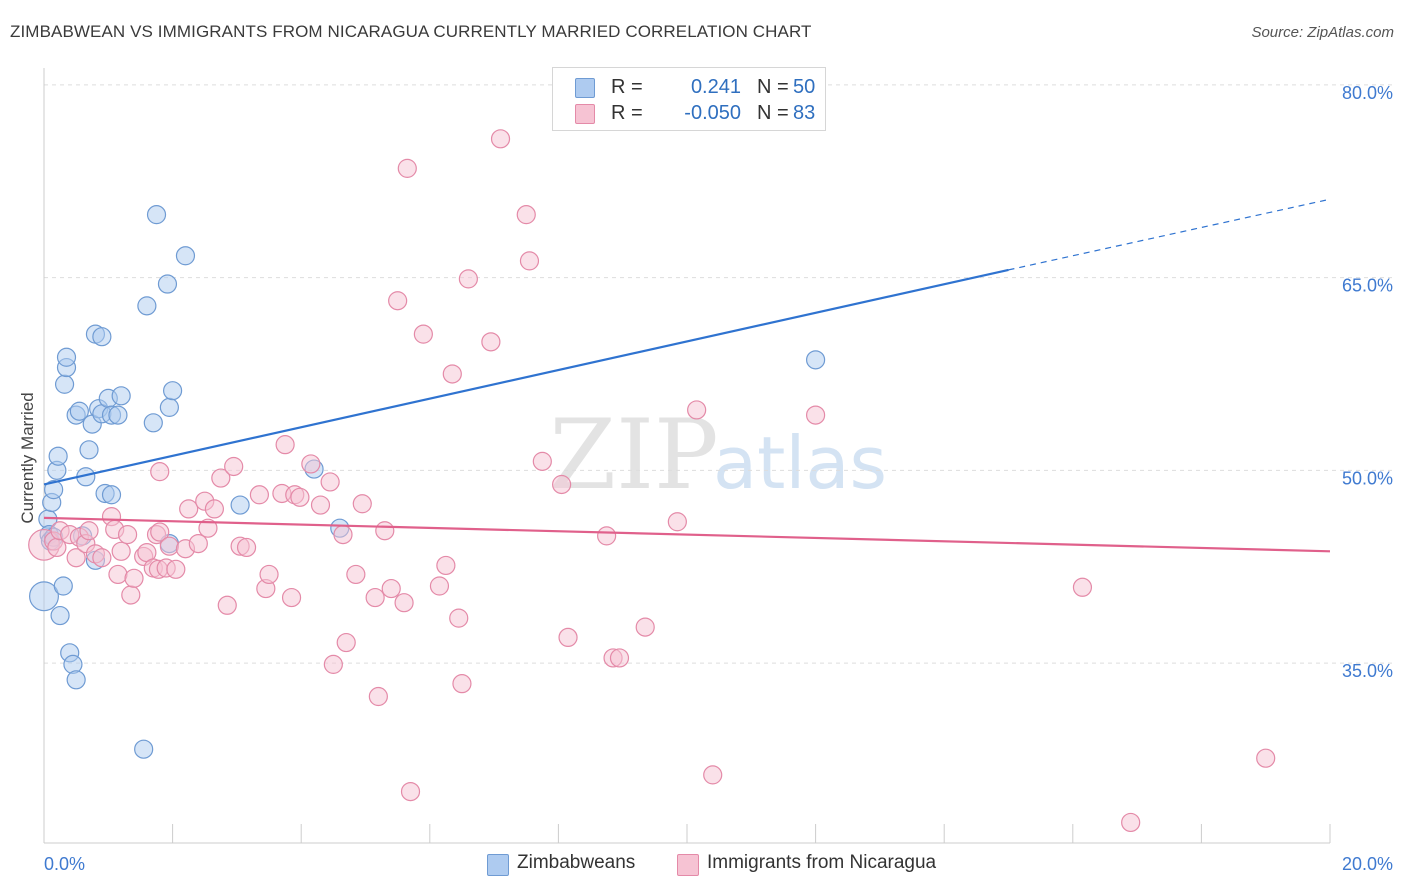 Image resolution: width=1406 pixels, height=892 pixels. I want to click on r-value: 0.241, so click(715, 87).